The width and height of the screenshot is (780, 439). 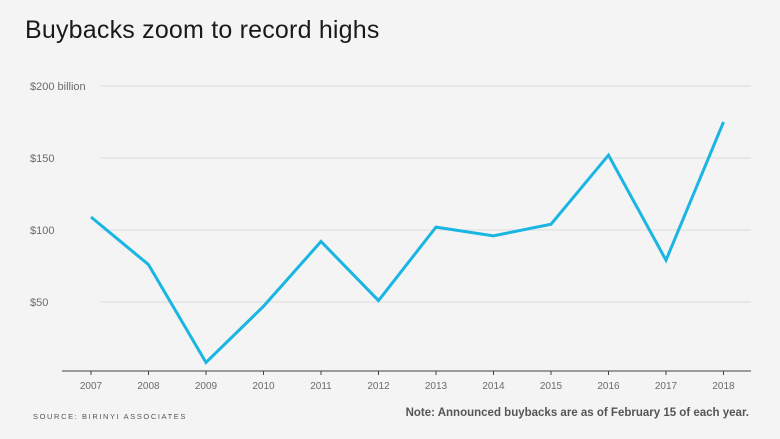 What do you see at coordinates (666, 386) in the screenshot?
I see `x-tick-label: 2017` at bounding box center [666, 386].